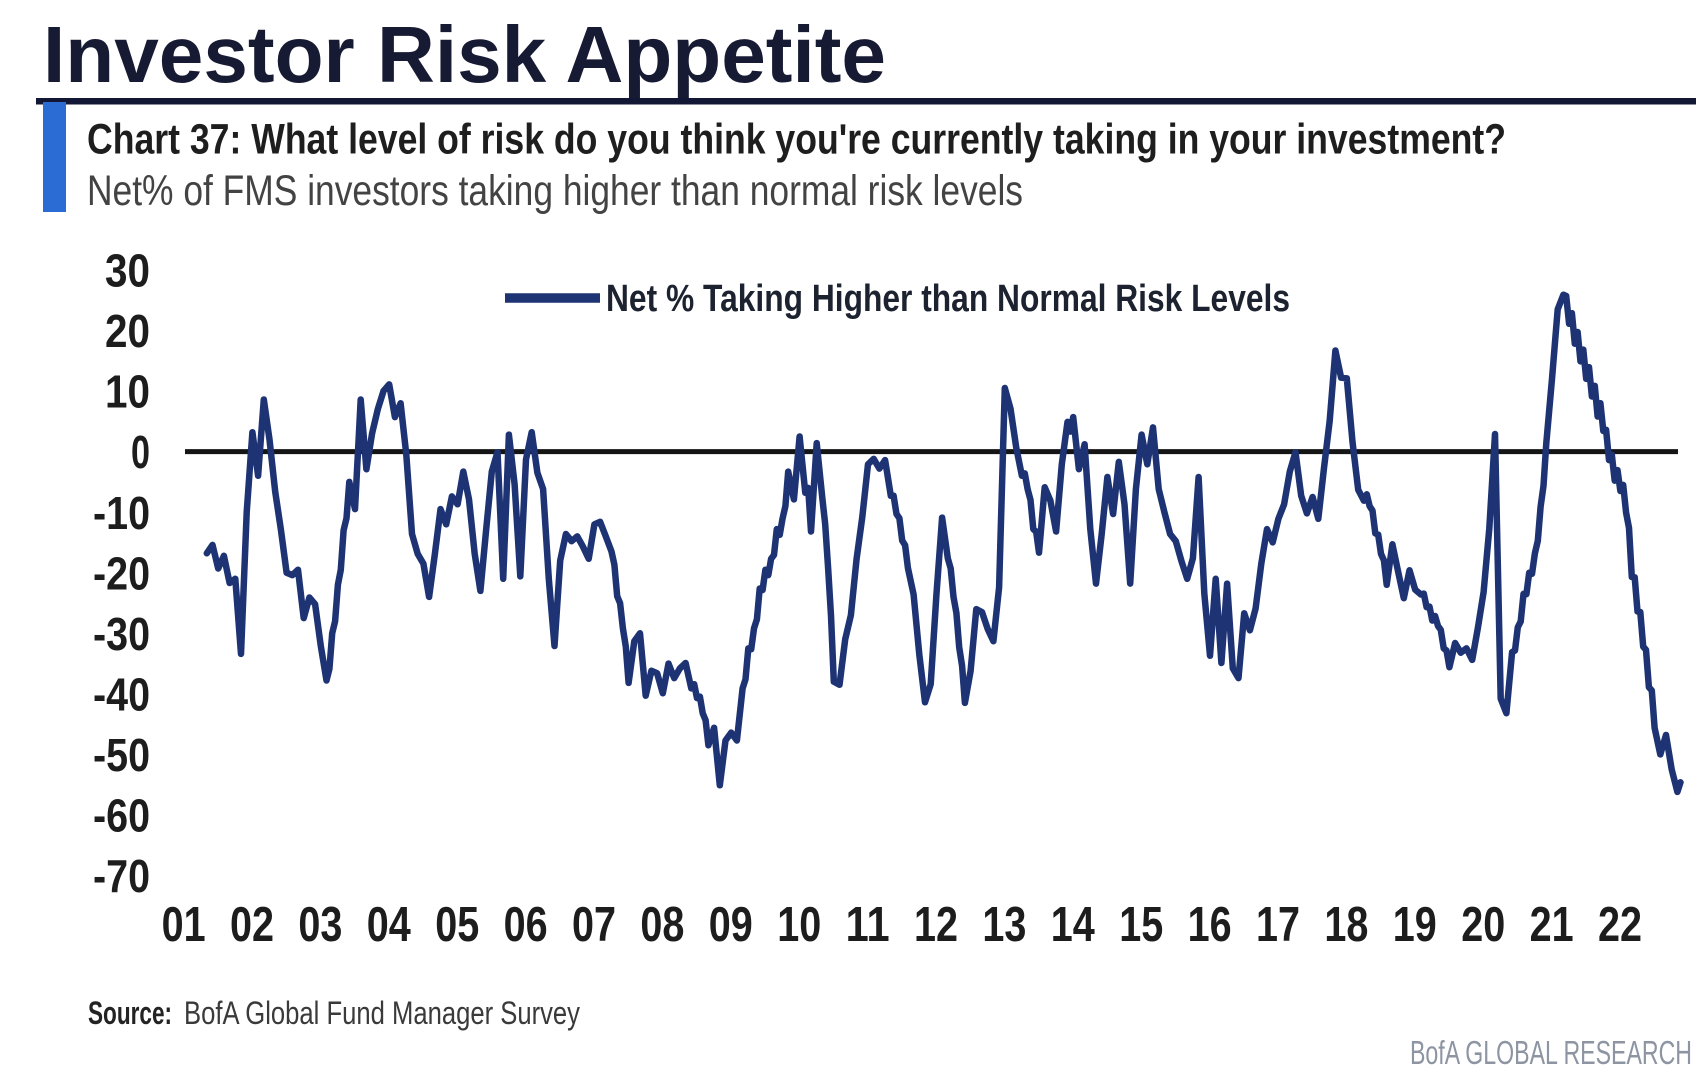  What do you see at coordinates (127, 271) in the screenshot?
I see `svg-text: 30` at bounding box center [127, 271].